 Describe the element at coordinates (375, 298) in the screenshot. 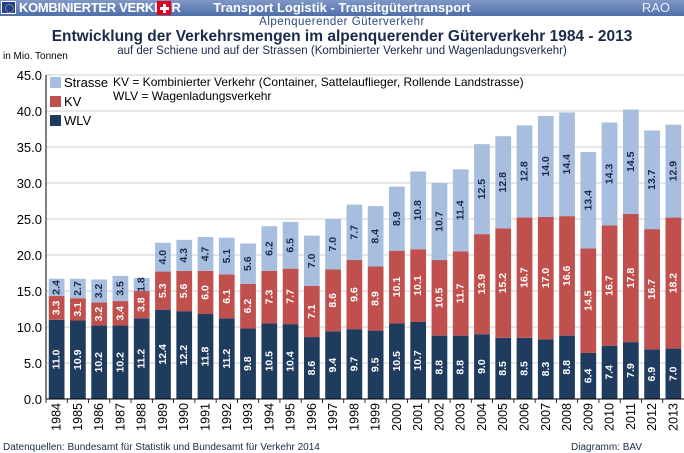

I see `bar-kv-1999` at that location.